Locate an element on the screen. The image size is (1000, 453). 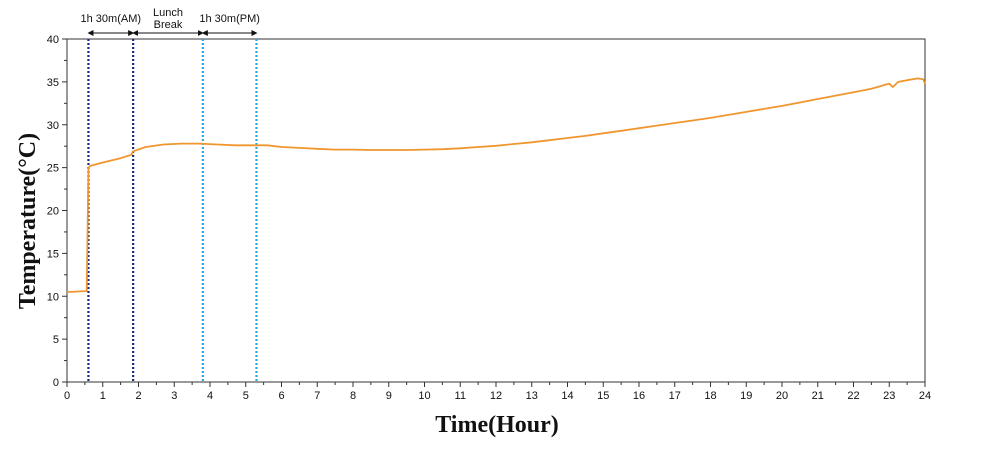
x-tick-label: 22 is located at coordinates (853, 396).